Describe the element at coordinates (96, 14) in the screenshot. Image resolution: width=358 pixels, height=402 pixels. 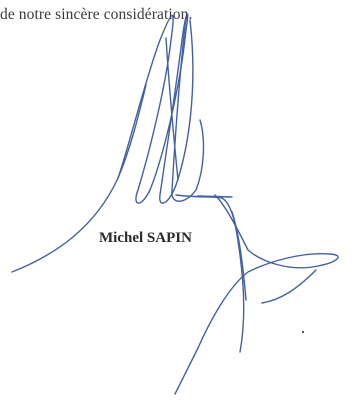
I see `closing-text: de notre sincère considération.` at that location.